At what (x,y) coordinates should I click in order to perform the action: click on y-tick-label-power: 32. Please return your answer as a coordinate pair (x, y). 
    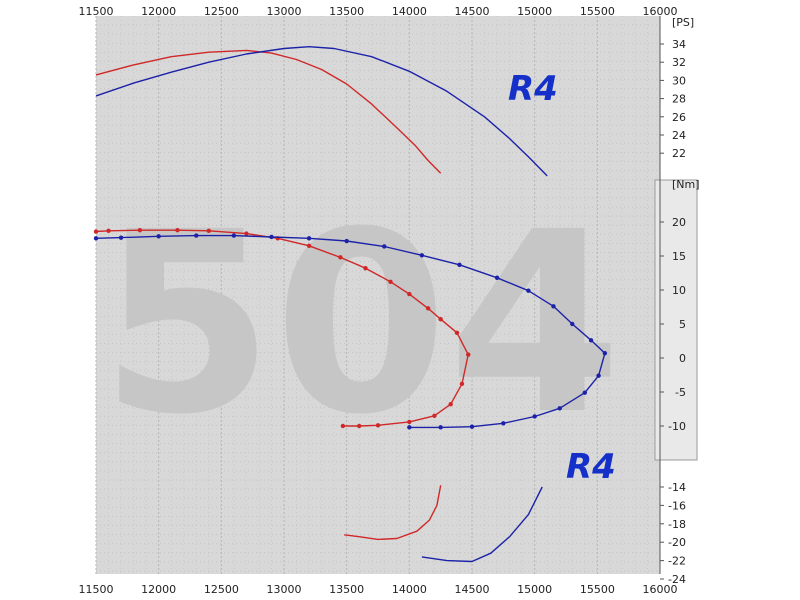
    Looking at the image, I should click on (679, 62).